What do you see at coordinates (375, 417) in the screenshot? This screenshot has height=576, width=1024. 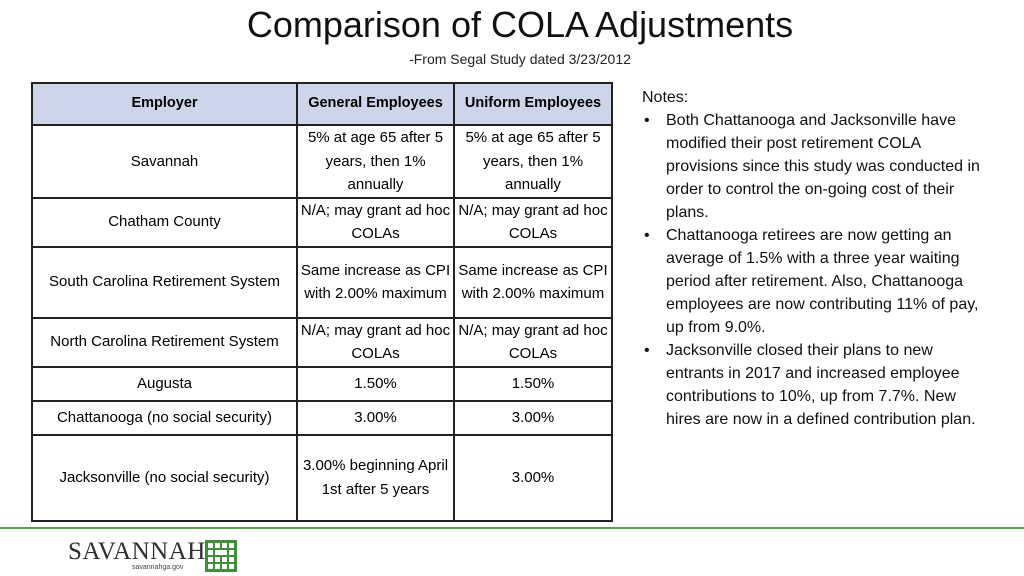 I see `cell-general: 3.00%` at bounding box center [375, 417].